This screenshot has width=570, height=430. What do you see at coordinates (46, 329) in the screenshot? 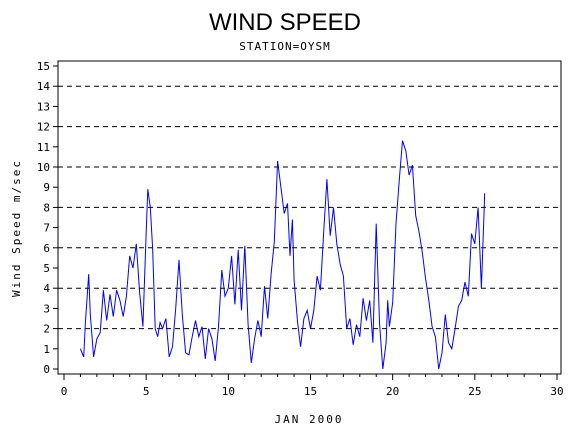
I see `y-tick-label-2: 2` at bounding box center [46, 329].